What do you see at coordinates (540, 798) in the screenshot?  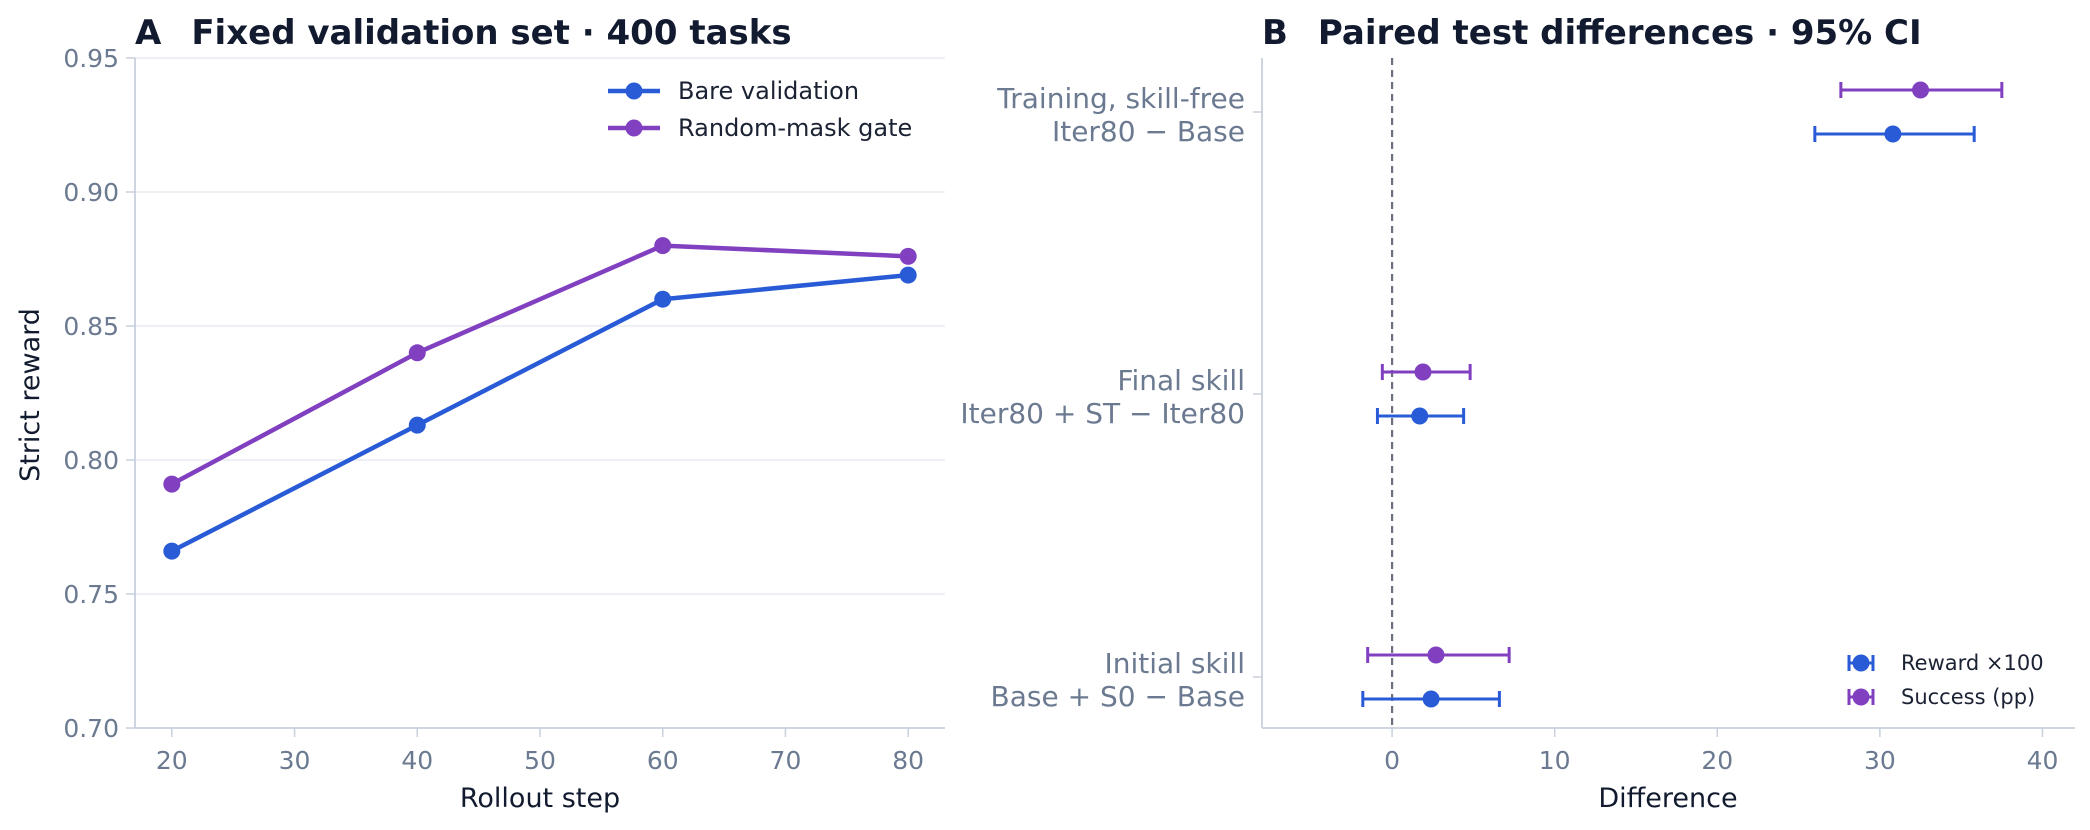 I see `panel-a-x-label: Rollout step` at bounding box center [540, 798].